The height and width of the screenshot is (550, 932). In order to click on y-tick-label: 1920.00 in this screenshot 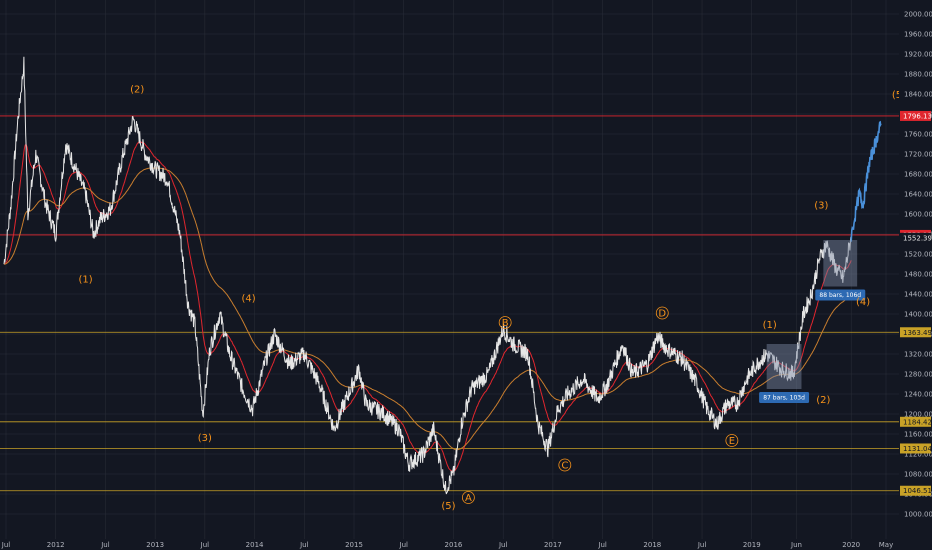, I will do `click(918, 55)`.